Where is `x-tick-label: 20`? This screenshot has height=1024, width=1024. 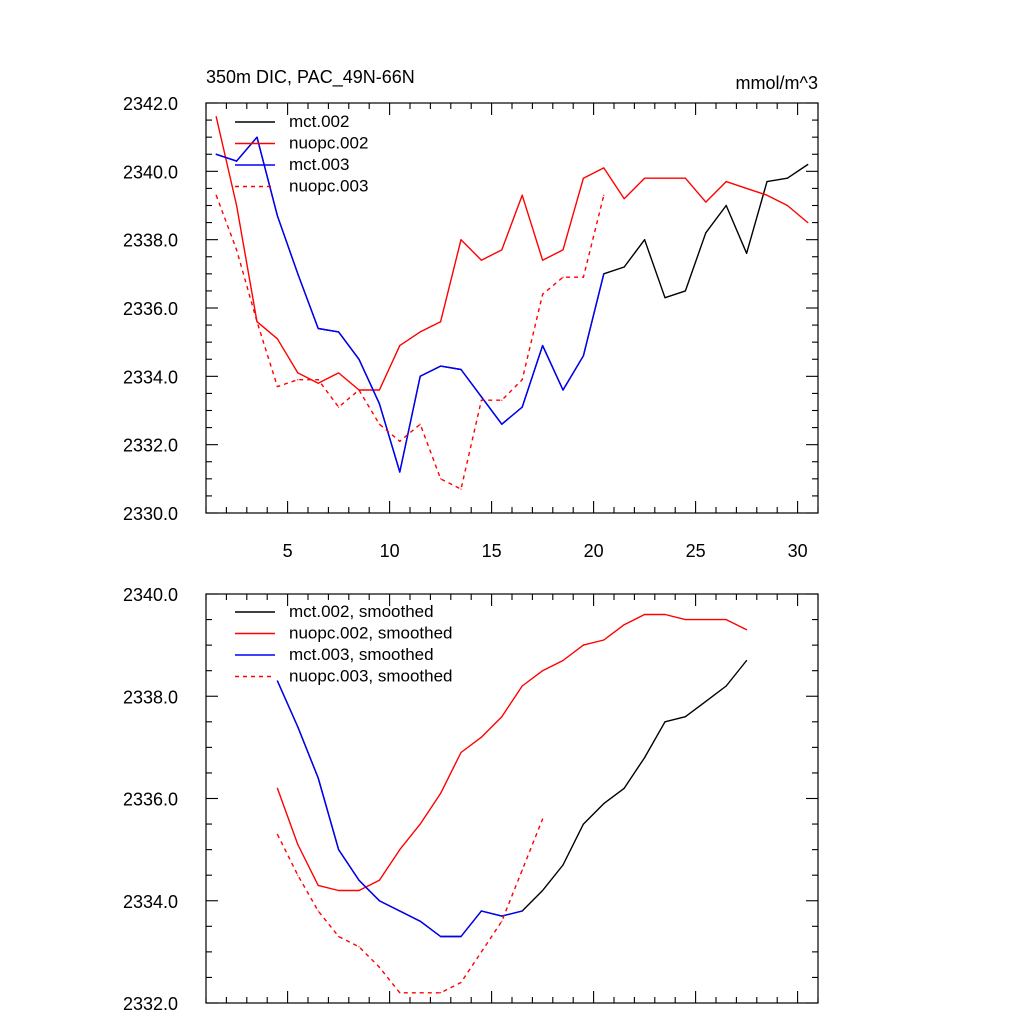 x-tick-label: 20 is located at coordinates (594, 551).